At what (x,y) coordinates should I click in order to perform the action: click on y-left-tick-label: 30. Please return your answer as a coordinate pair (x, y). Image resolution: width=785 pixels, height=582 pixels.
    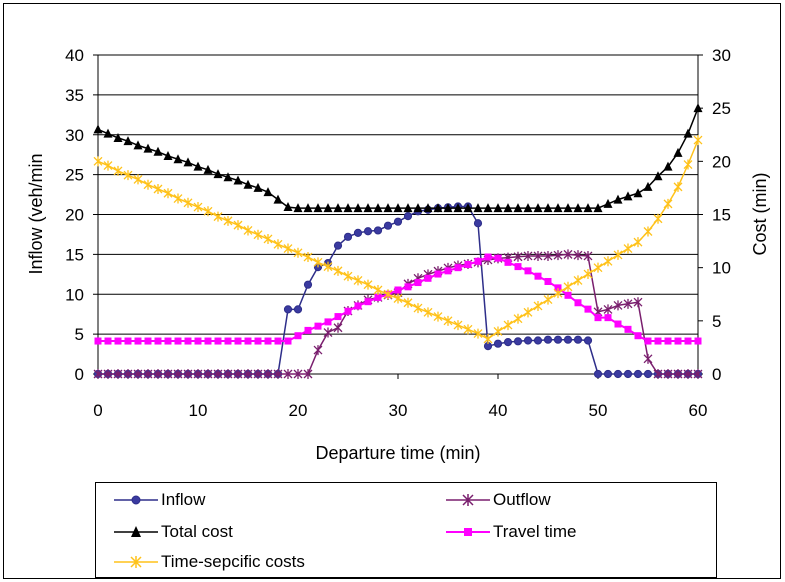
    Looking at the image, I should click on (74, 135).